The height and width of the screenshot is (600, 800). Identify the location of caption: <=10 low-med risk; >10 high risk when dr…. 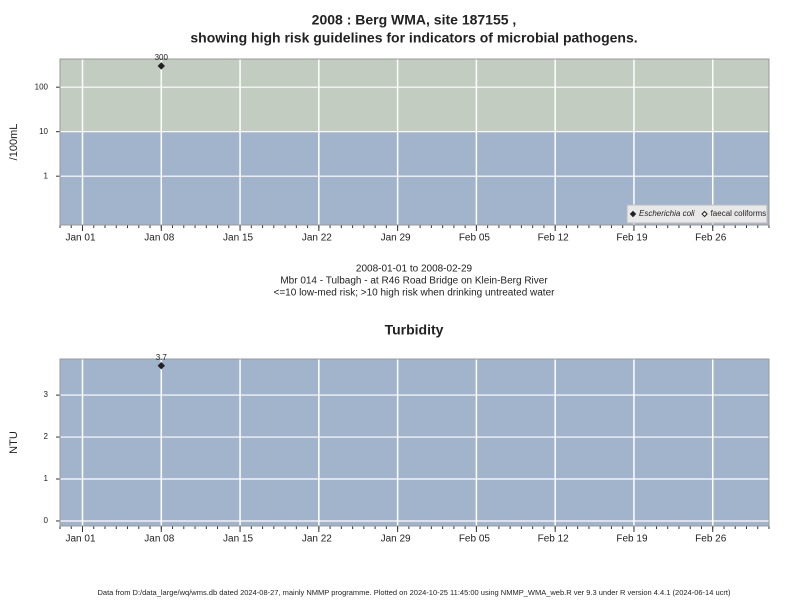
(415, 293).